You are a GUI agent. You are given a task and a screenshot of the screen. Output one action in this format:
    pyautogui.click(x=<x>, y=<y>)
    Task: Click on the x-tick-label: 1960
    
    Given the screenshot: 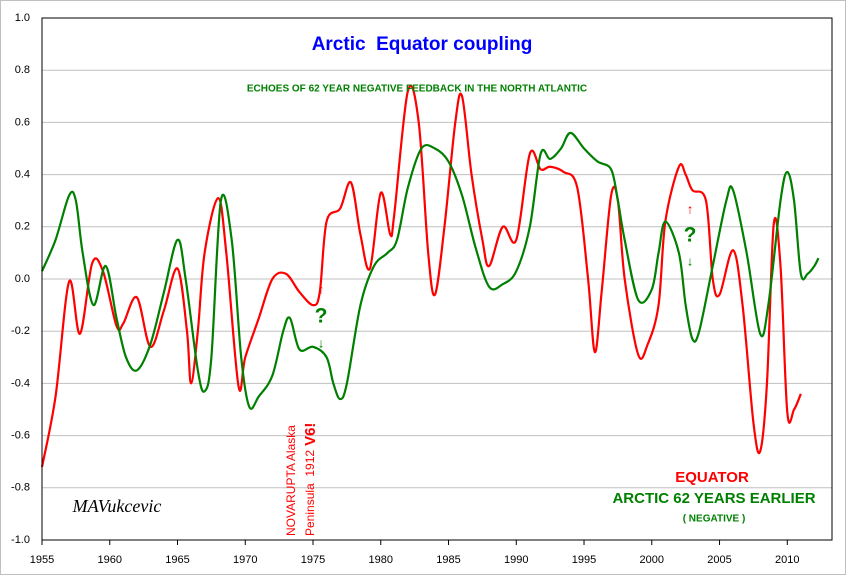 What is the action you would take?
    pyautogui.click(x=110, y=560)
    